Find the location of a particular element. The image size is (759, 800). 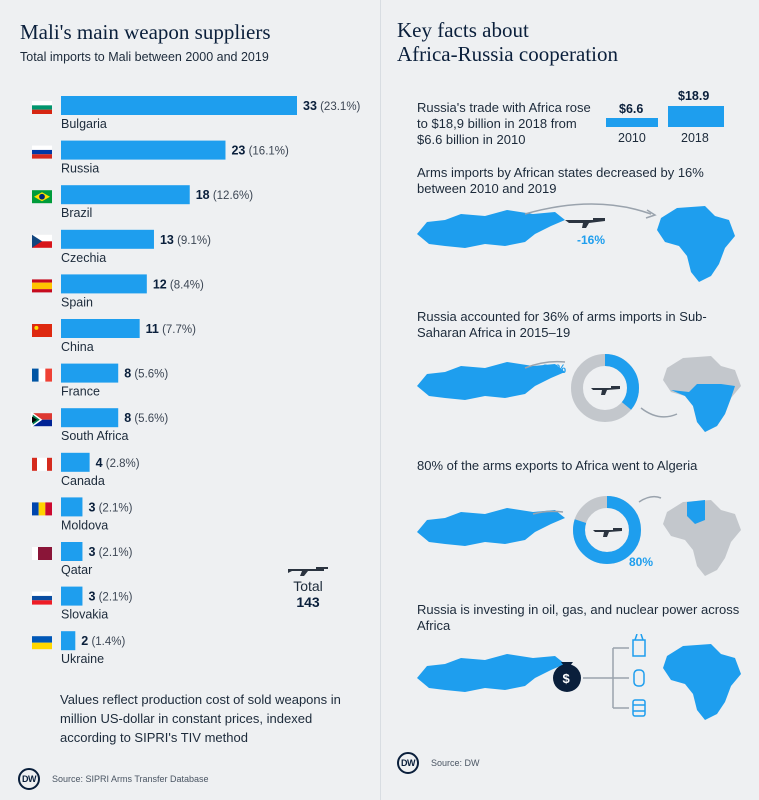

category-label: Czechia is located at coordinates (83, 258).